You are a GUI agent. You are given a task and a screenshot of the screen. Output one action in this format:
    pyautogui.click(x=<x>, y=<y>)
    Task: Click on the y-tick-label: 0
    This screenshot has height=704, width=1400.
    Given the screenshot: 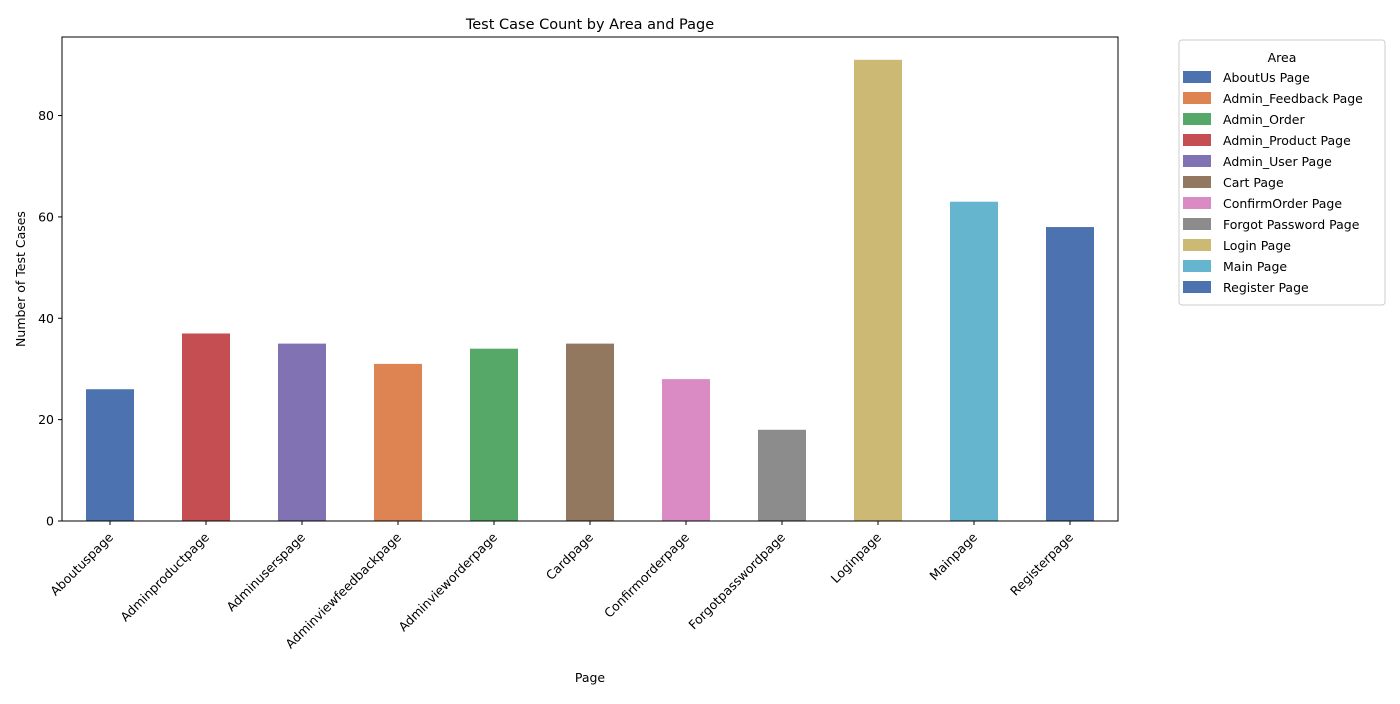 What is the action you would take?
    pyautogui.click(x=50, y=521)
    